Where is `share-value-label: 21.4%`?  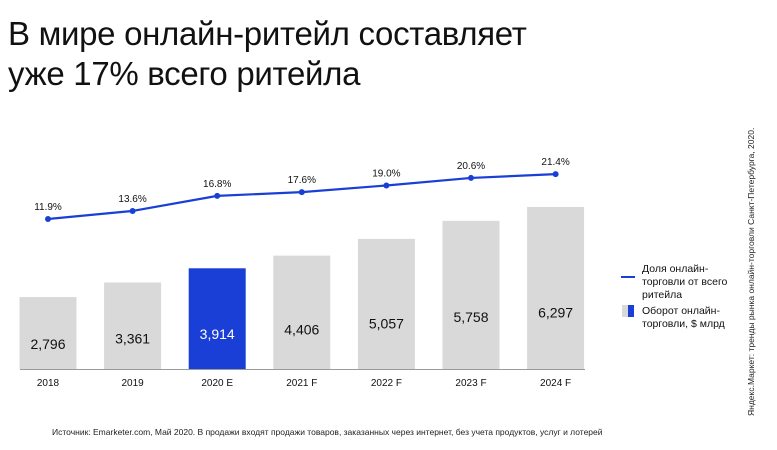 share-value-label: 21.4% is located at coordinates (555, 162).